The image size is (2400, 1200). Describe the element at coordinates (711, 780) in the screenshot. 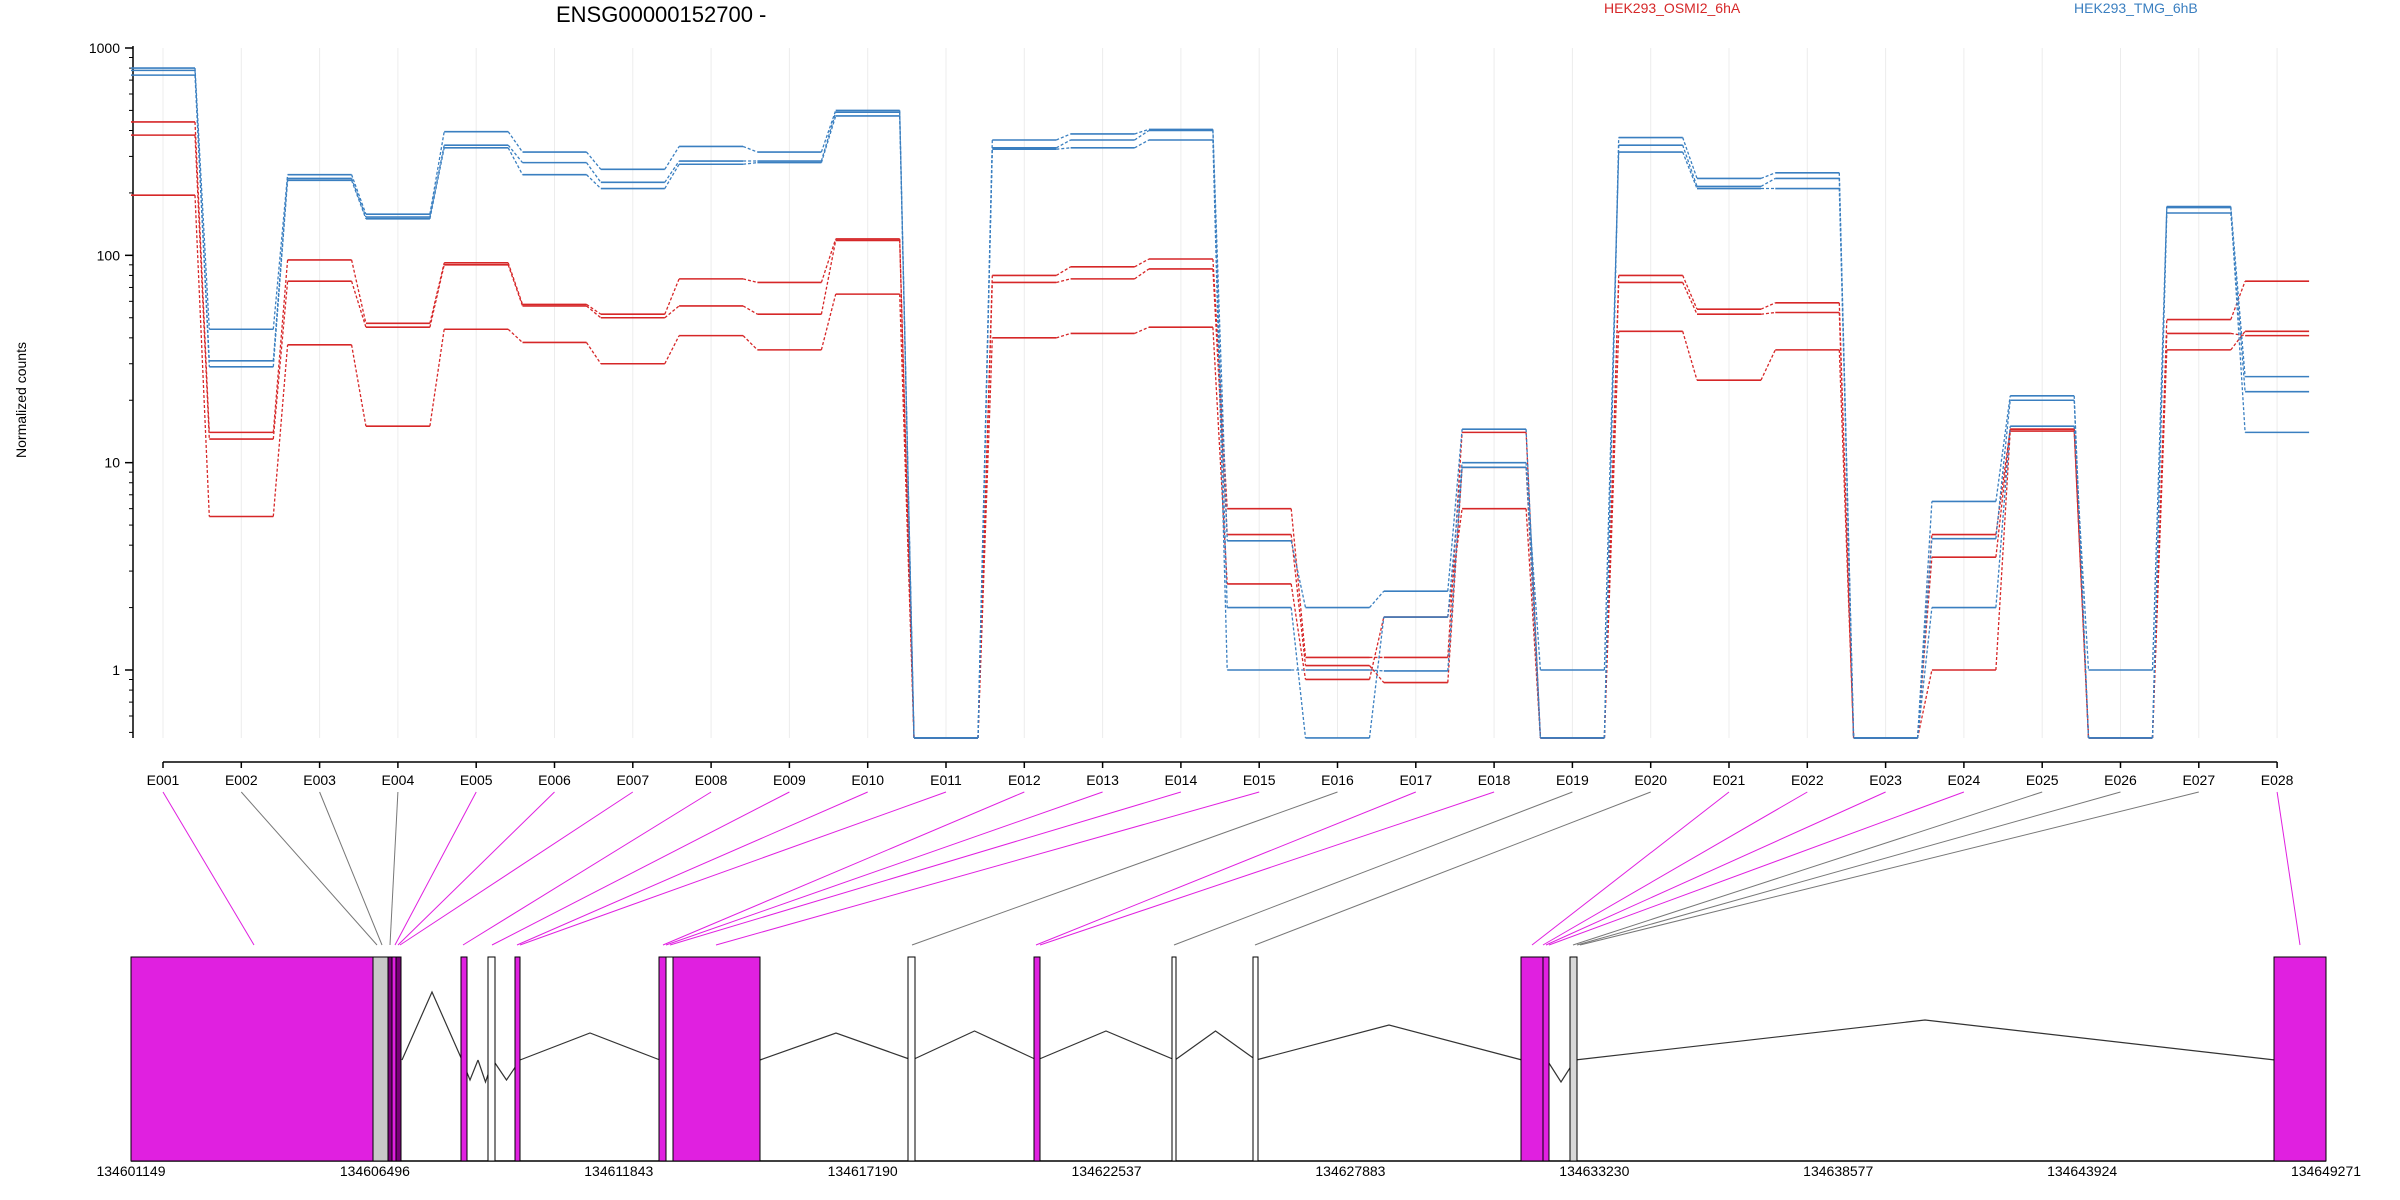

I see `x-tick-label-e008: E008` at that location.